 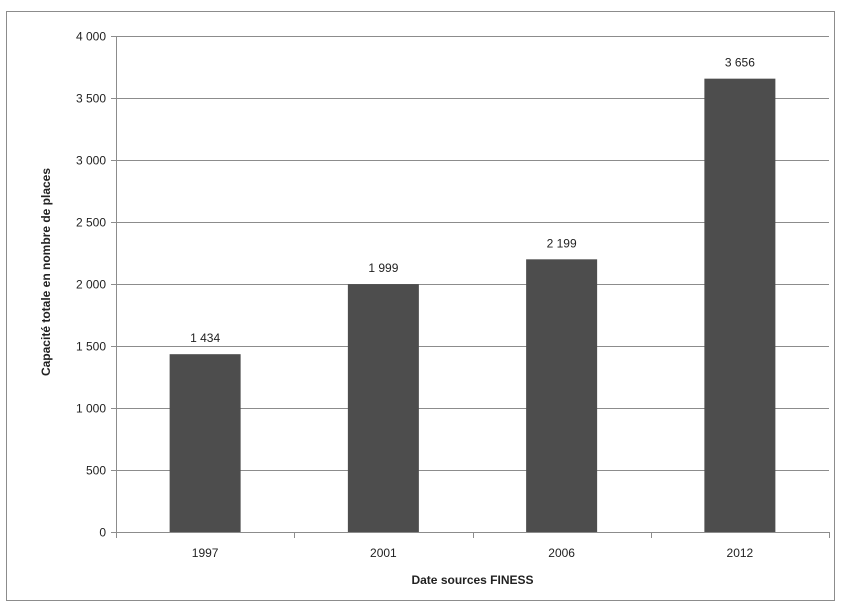 What do you see at coordinates (562, 243) in the screenshot?
I see `bar-value-label: 2 199` at bounding box center [562, 243].